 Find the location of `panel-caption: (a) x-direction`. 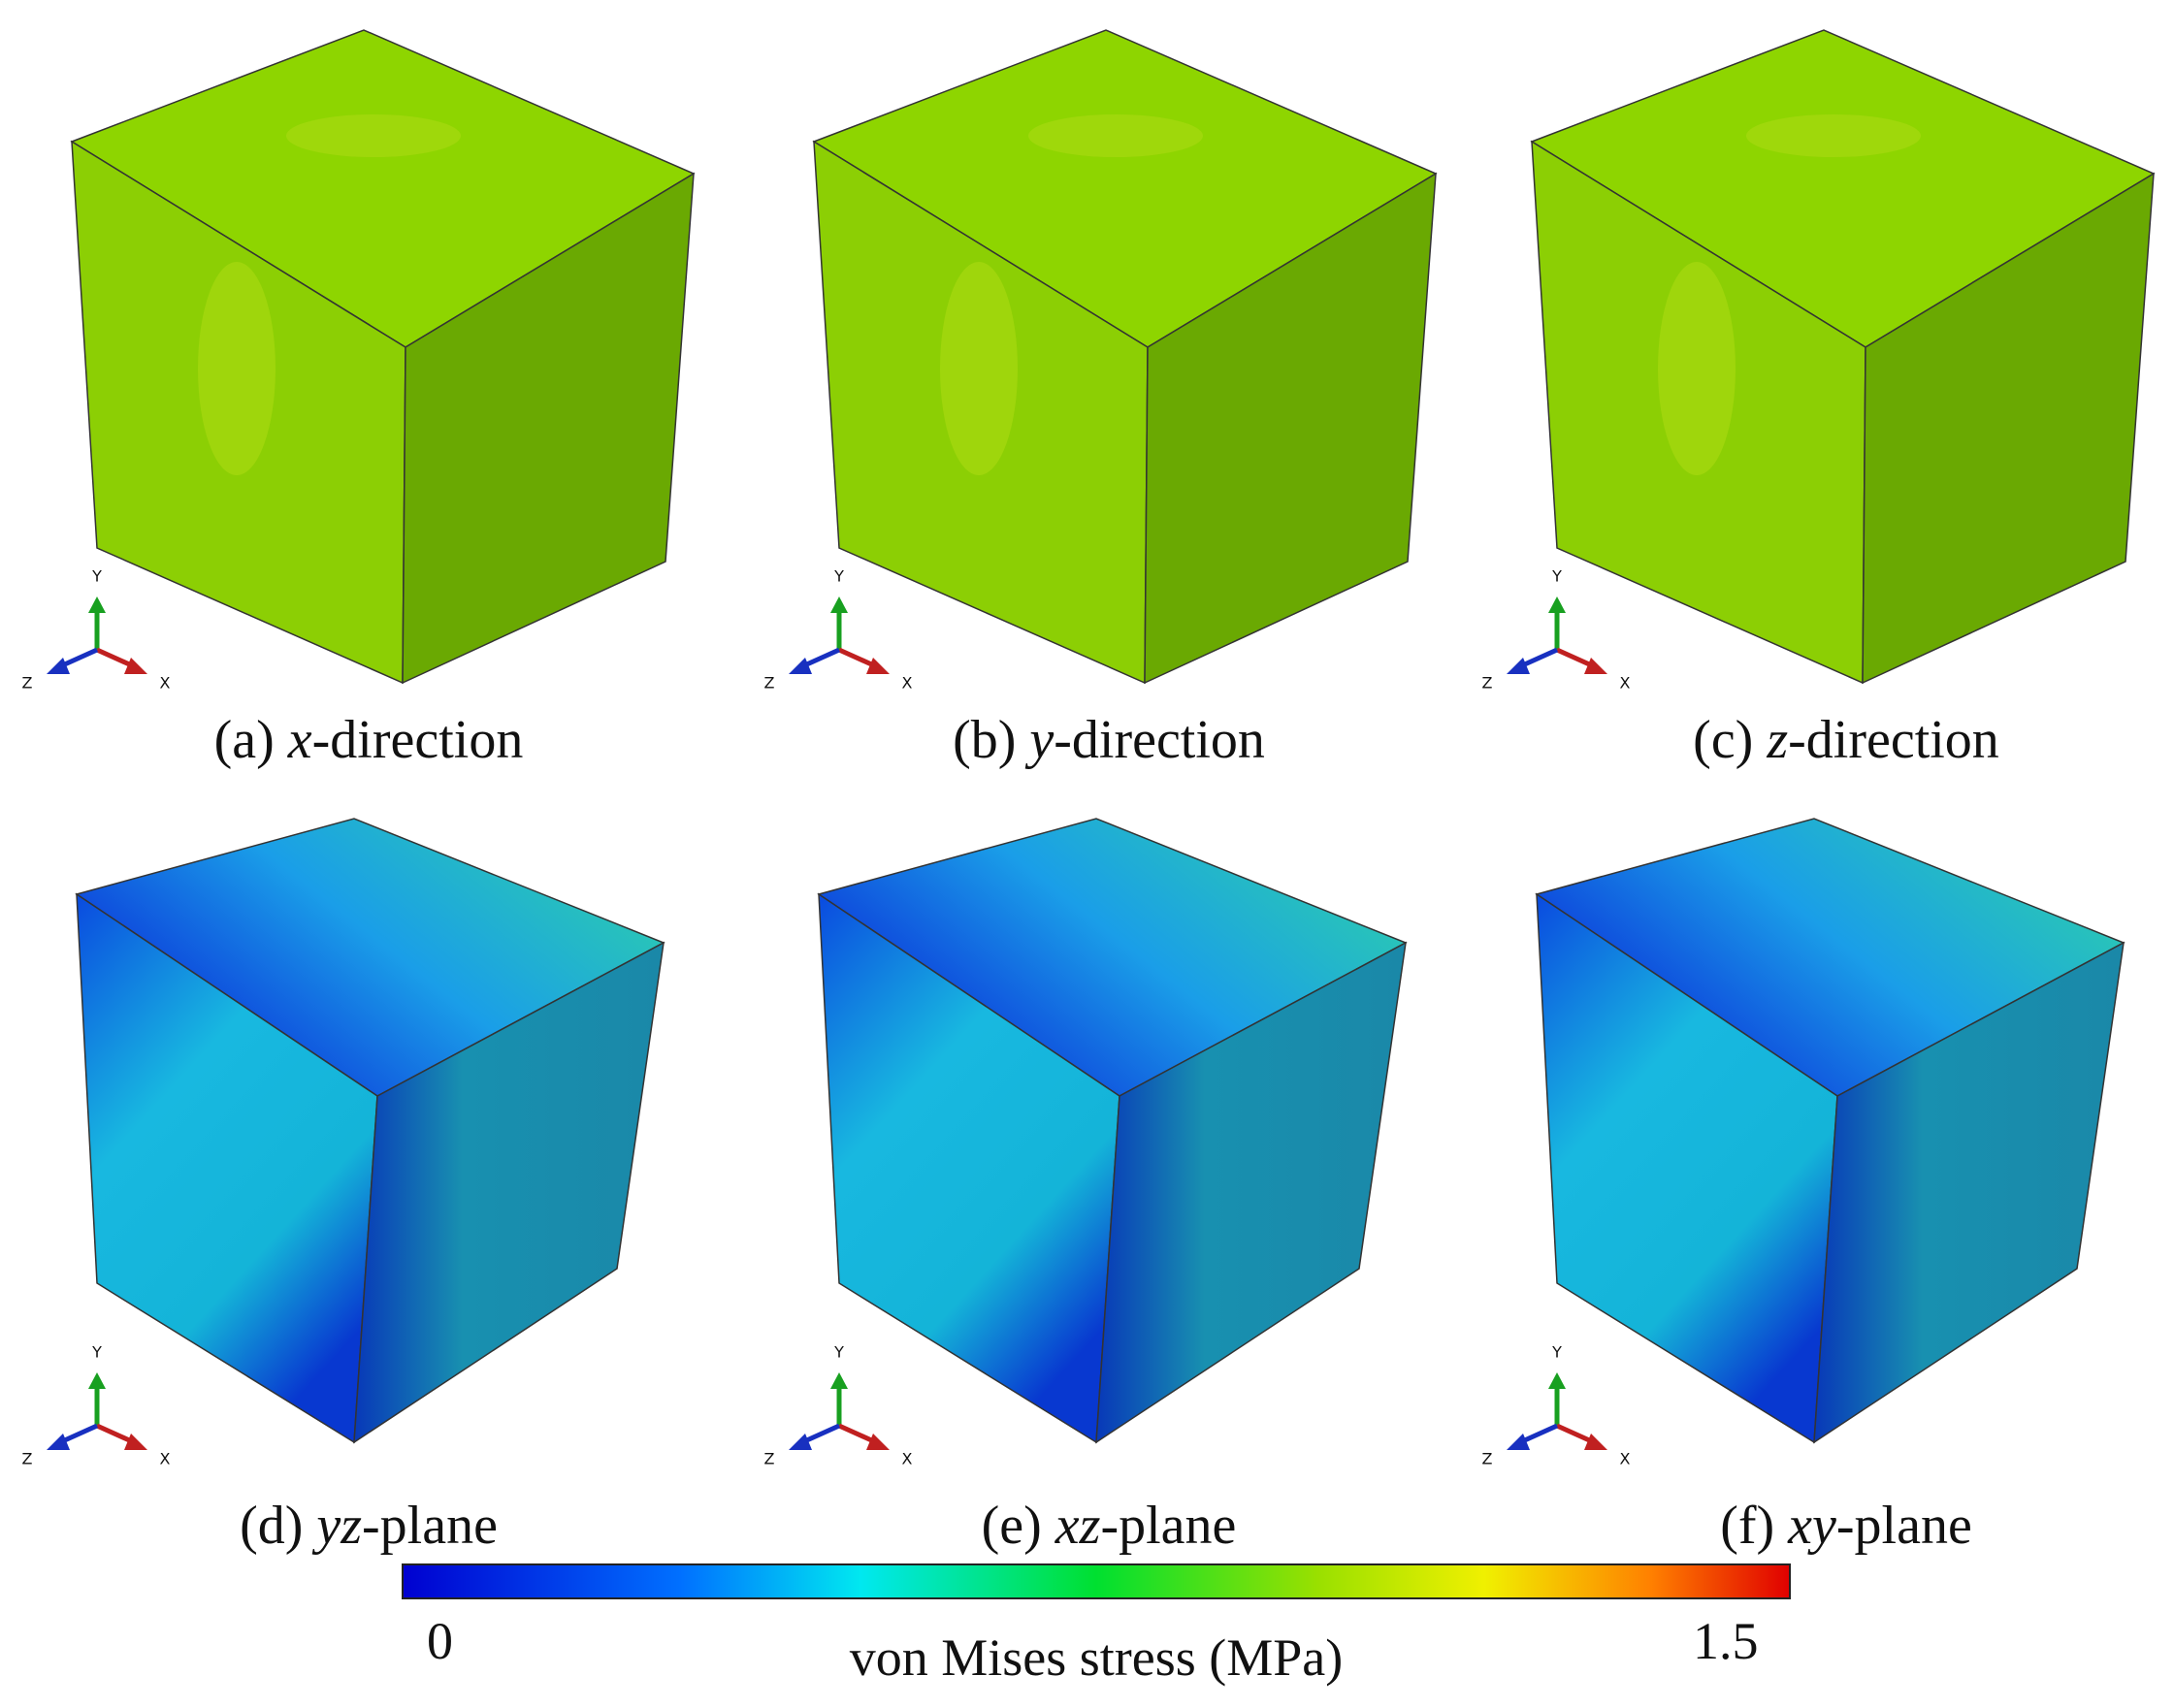

panel-caption: (a) x-direction is located at coordinates (369, 740).